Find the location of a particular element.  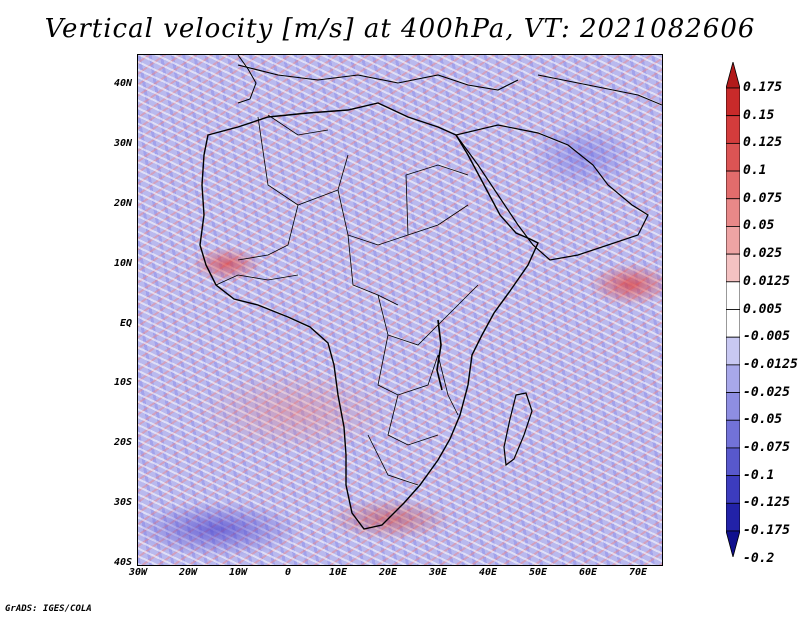

colorbar-label: -0.075 is located at coordinates (766, 447).